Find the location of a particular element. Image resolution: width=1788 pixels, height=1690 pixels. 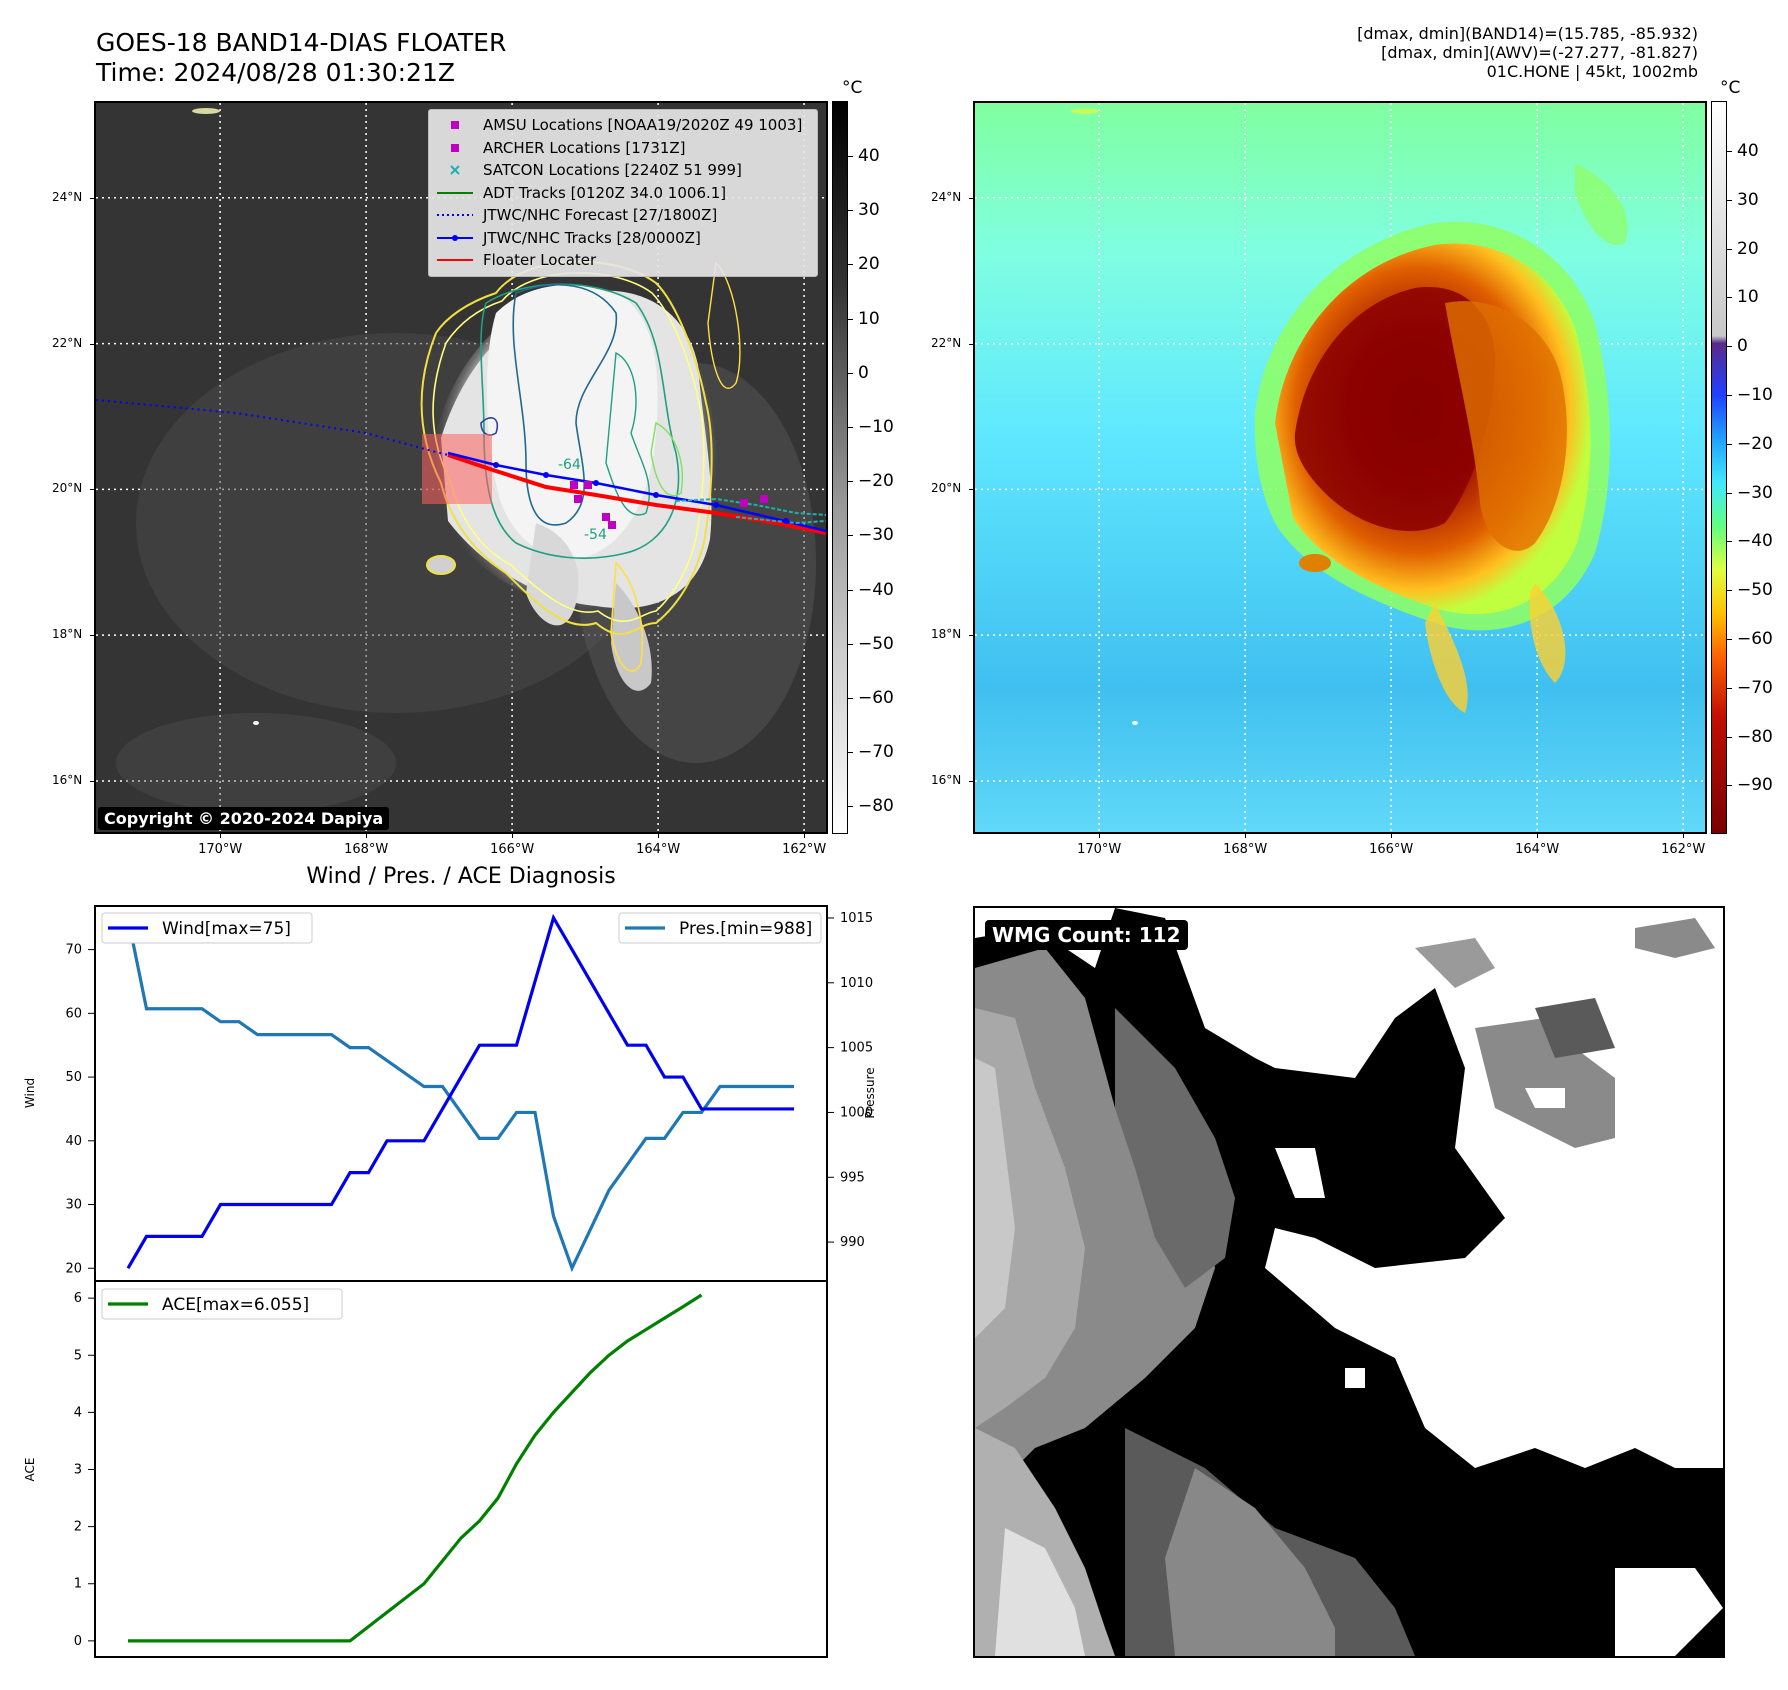

wind-plot-frame is located at coordinates (461, 1093).